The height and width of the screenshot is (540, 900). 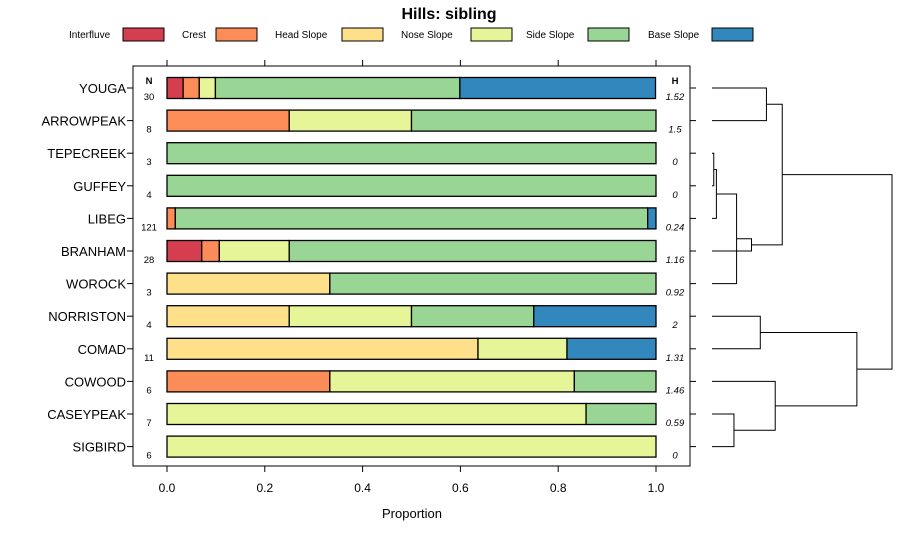 I want to click on row-label-6: WOROCK, so click(x=96, y=284).